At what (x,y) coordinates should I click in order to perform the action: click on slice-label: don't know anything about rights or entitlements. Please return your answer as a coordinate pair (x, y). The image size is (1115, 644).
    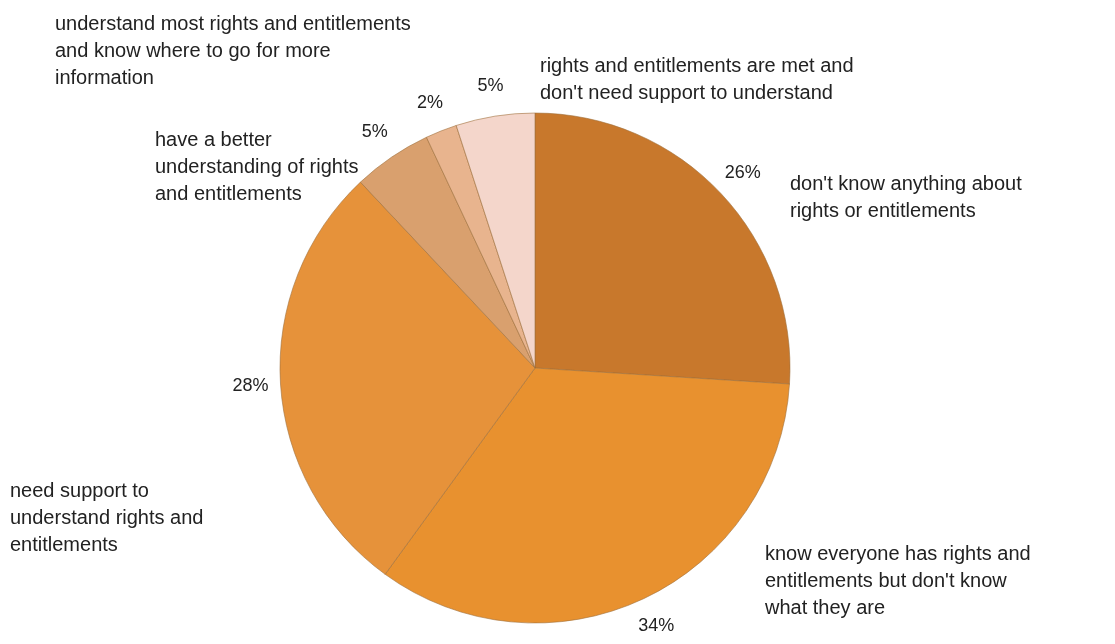
    Looking at the image, I should click on (906, 196).